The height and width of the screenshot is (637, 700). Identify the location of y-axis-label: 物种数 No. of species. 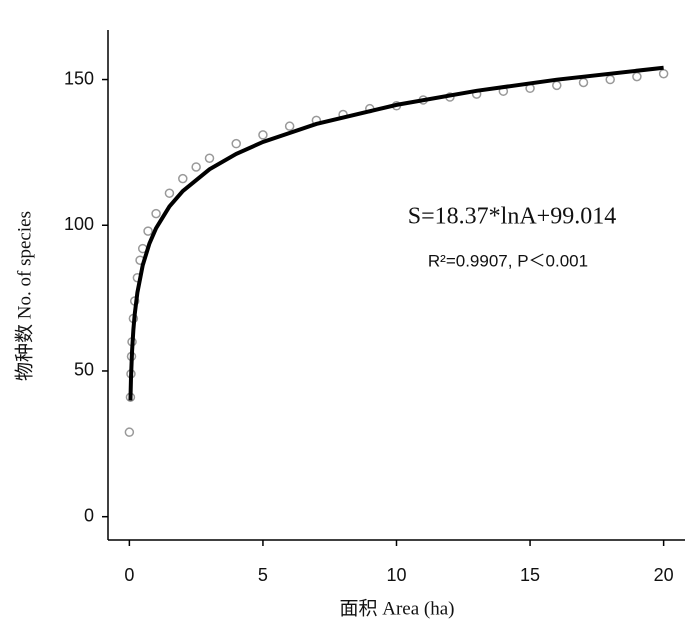
(24, 296).